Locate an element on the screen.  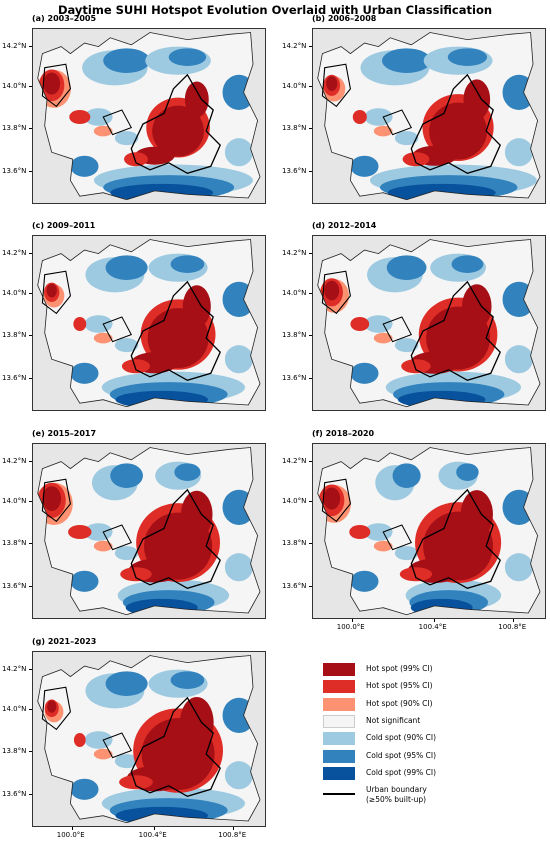
hotspot-map is located at coordinates (429, 116).